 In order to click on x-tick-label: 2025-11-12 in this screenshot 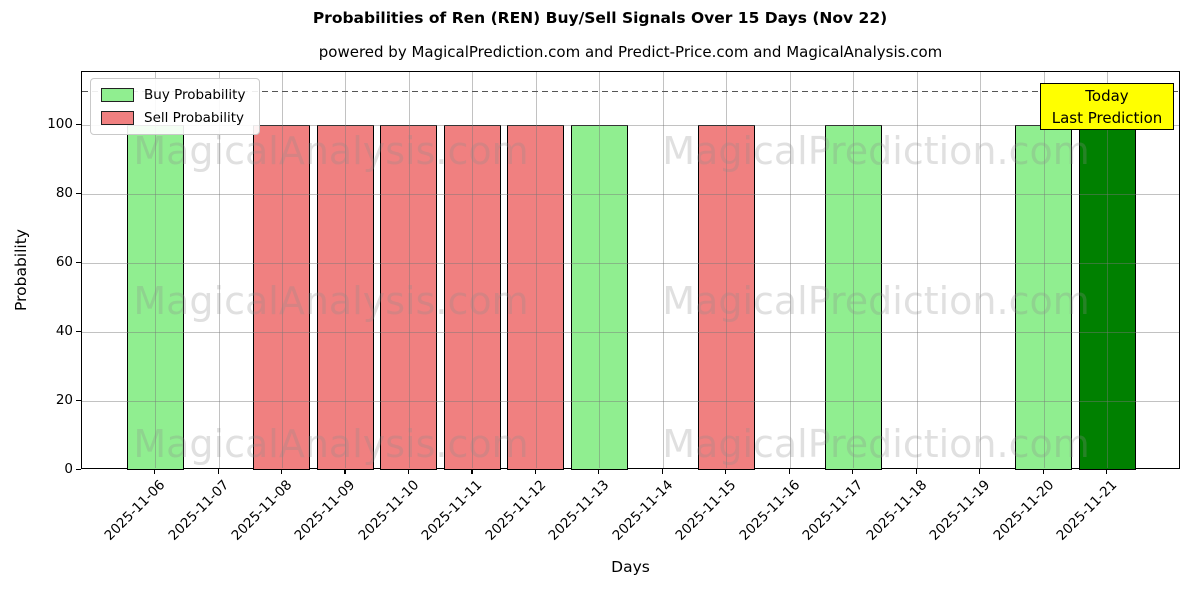, I will do `click(516, 510)`.